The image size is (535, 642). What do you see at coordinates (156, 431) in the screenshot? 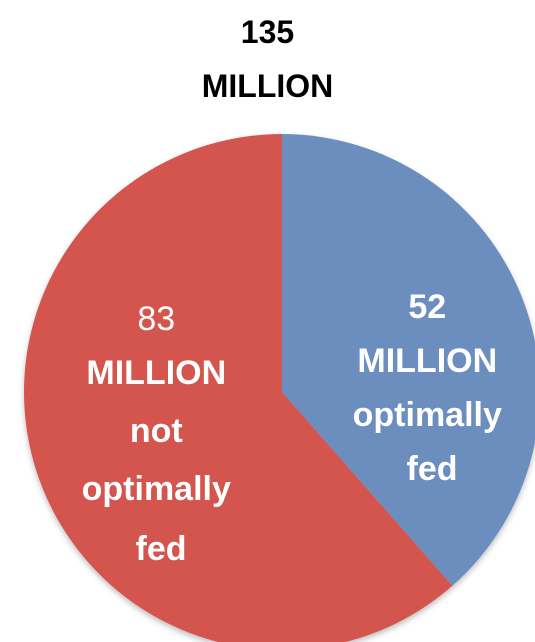
I see `slice-label-text: not` at bounding box center [156, 431].